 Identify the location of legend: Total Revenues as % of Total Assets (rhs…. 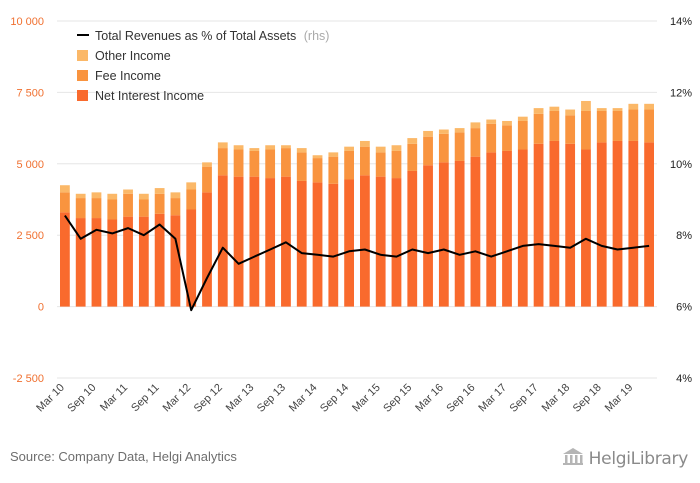
(203, 66).